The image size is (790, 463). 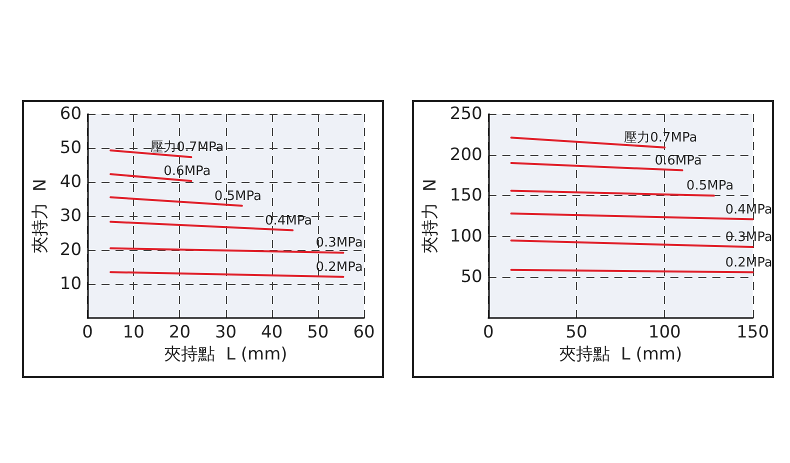 I want to click on x-tick-label: 60, so click(x=364, y=332).